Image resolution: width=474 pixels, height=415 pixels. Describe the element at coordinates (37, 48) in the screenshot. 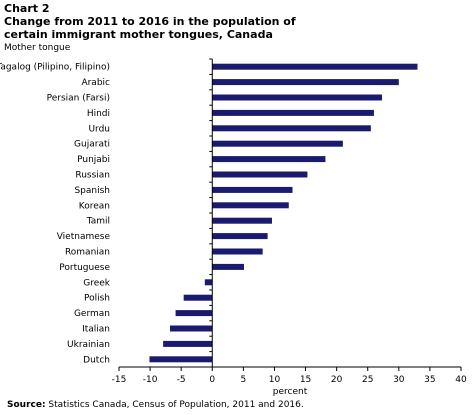

I see `y-axis-title: Mother tongue` at that location.